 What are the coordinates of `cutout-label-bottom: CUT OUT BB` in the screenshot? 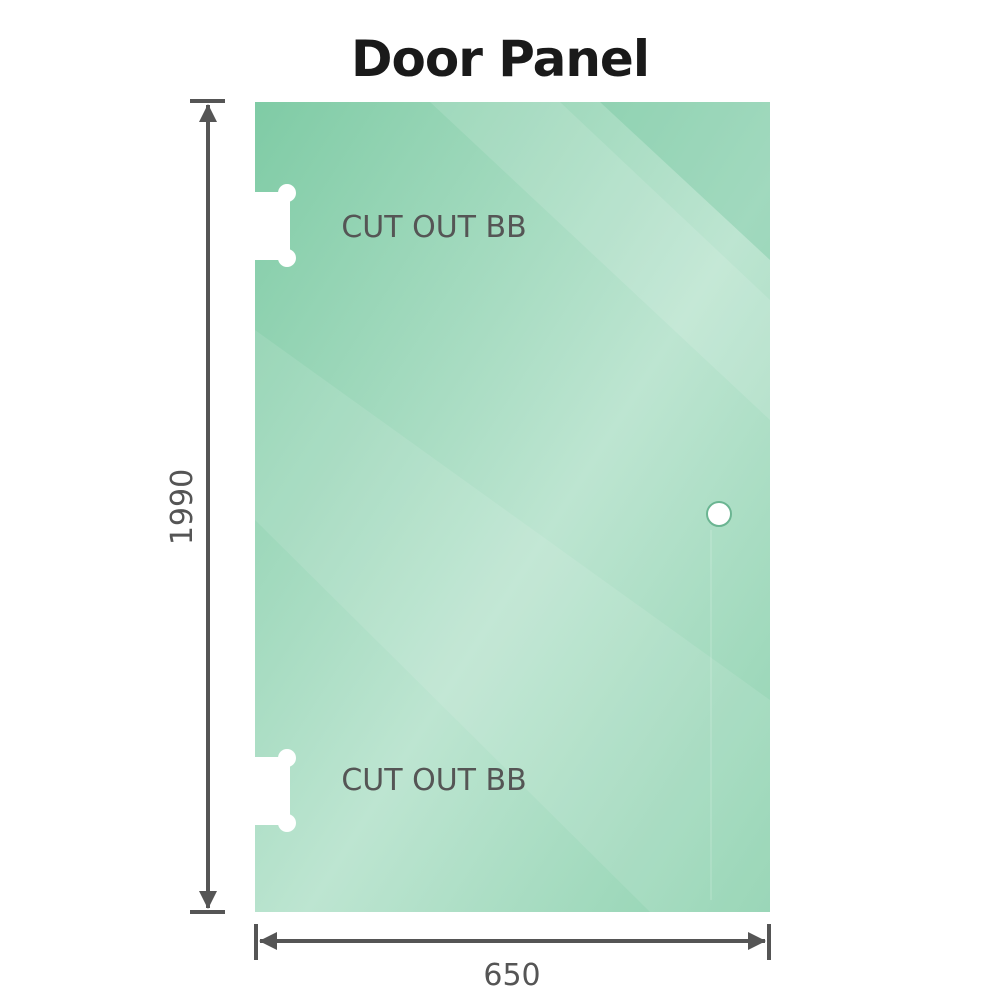 It's located at (433, 780).